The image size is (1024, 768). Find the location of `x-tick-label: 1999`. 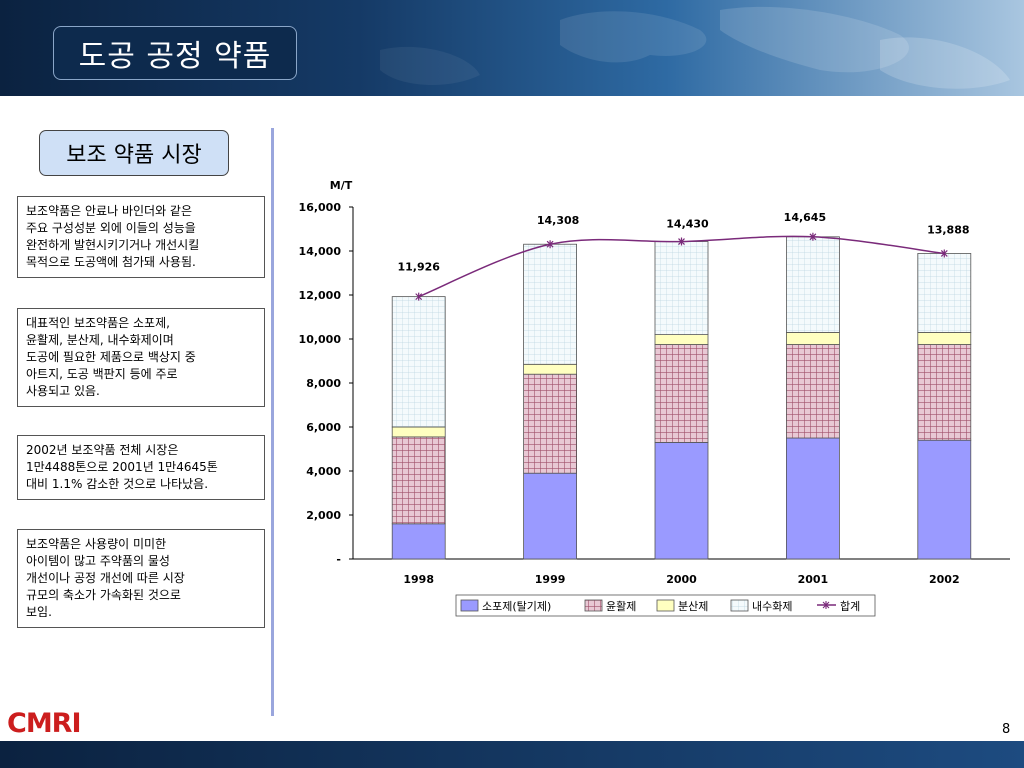

x-tick-label: 1999 is located at coordinates (550, 579).